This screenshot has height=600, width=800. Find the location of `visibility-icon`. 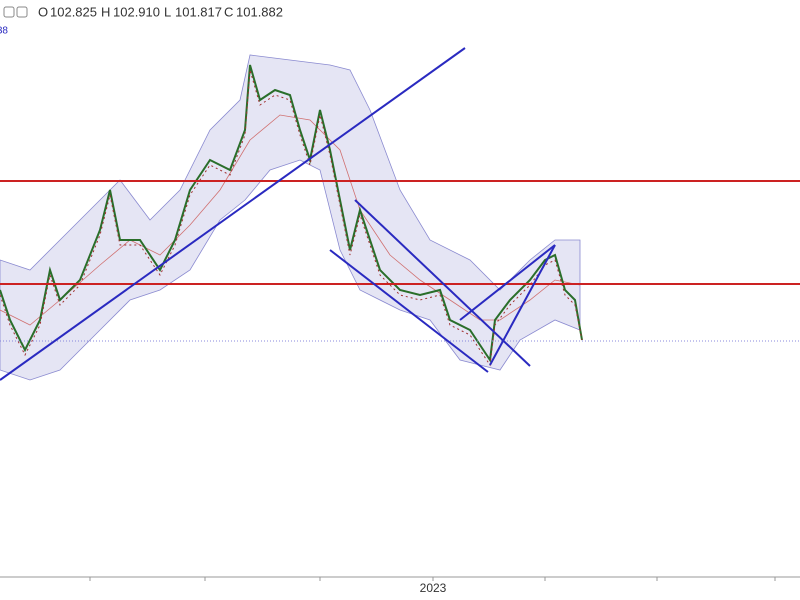

visibility-icon is located at coordinates (22, 12).